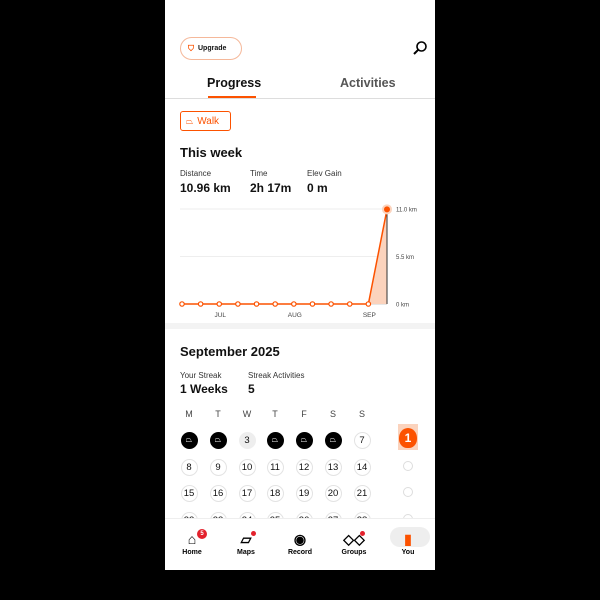  I want to click on calendar-day: 10, so click(247, 467).